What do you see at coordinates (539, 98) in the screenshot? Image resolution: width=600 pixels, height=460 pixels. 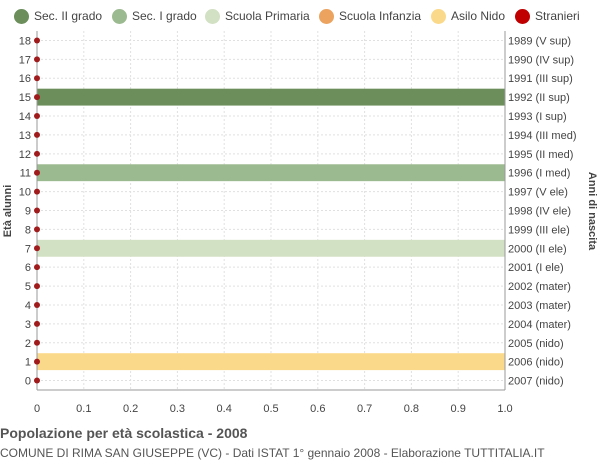 I see `y-tick-label-birth-year: 1992 (II sup)` at bounding box center [539, 98].